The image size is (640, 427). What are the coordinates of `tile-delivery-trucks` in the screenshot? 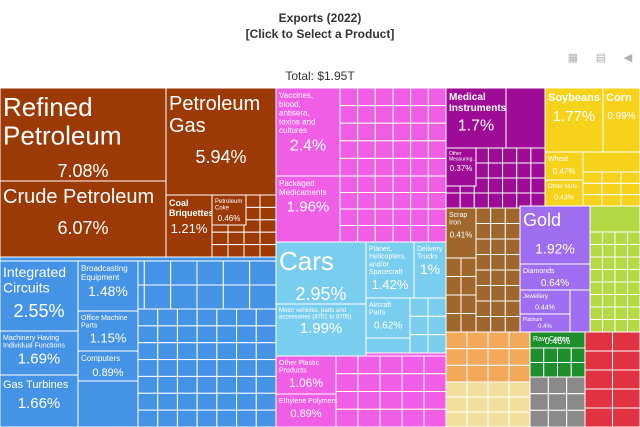 It's located at (430, 270).